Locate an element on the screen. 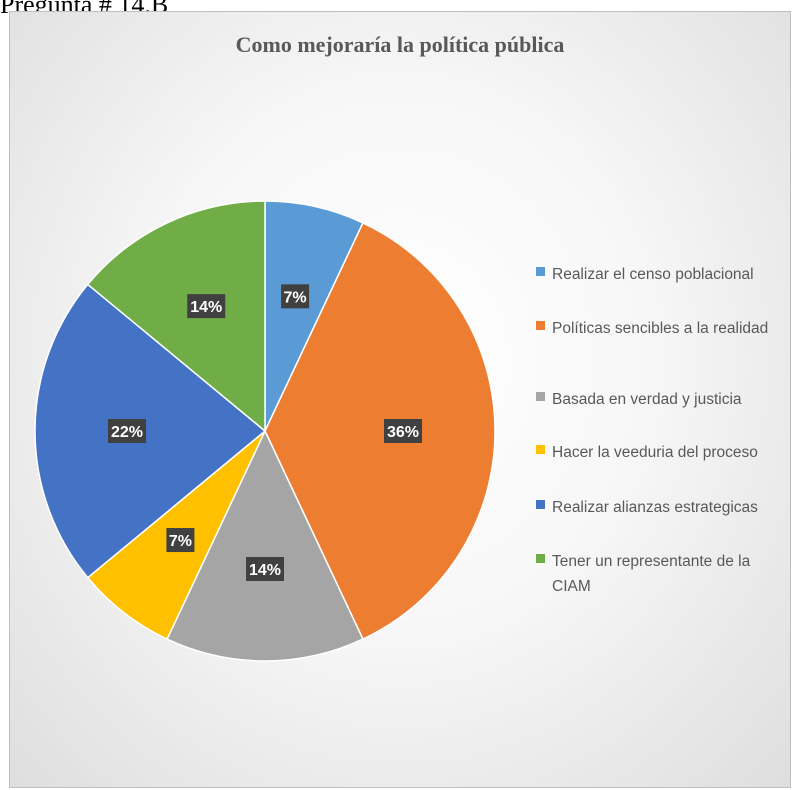  chart-title: Como mejoraría la política pública is located at coordinates (400, 44).